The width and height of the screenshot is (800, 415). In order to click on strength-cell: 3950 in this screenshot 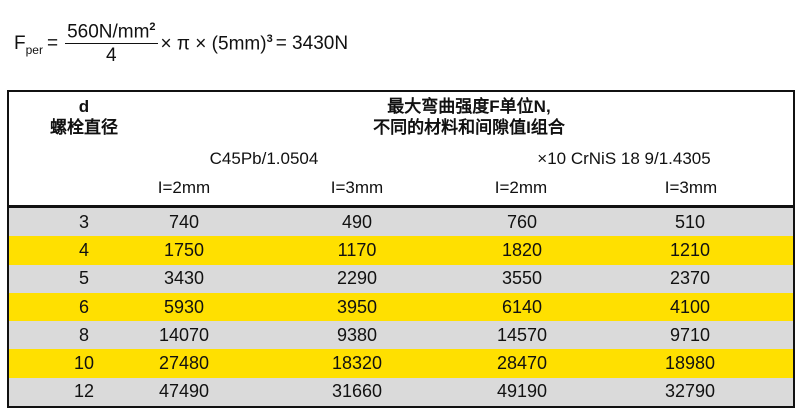, I will do `click(357, 306)`.